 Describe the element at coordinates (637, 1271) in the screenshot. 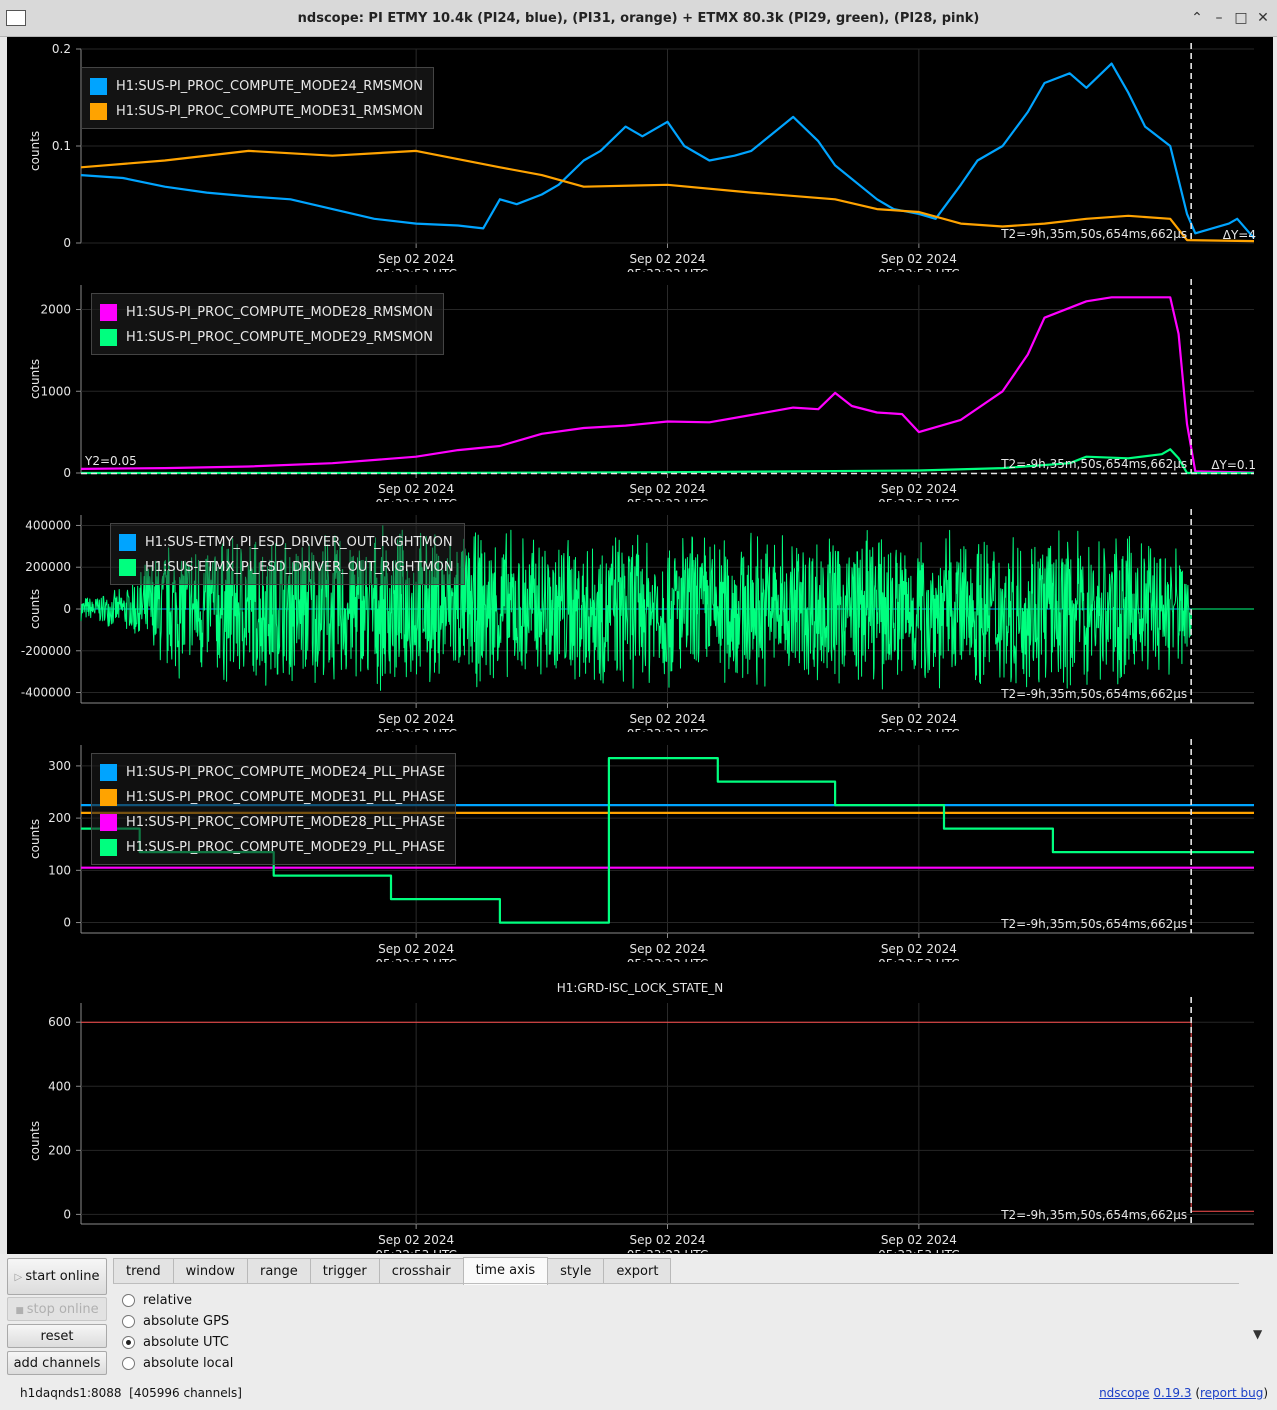

I see `tab-export: export` at that location.